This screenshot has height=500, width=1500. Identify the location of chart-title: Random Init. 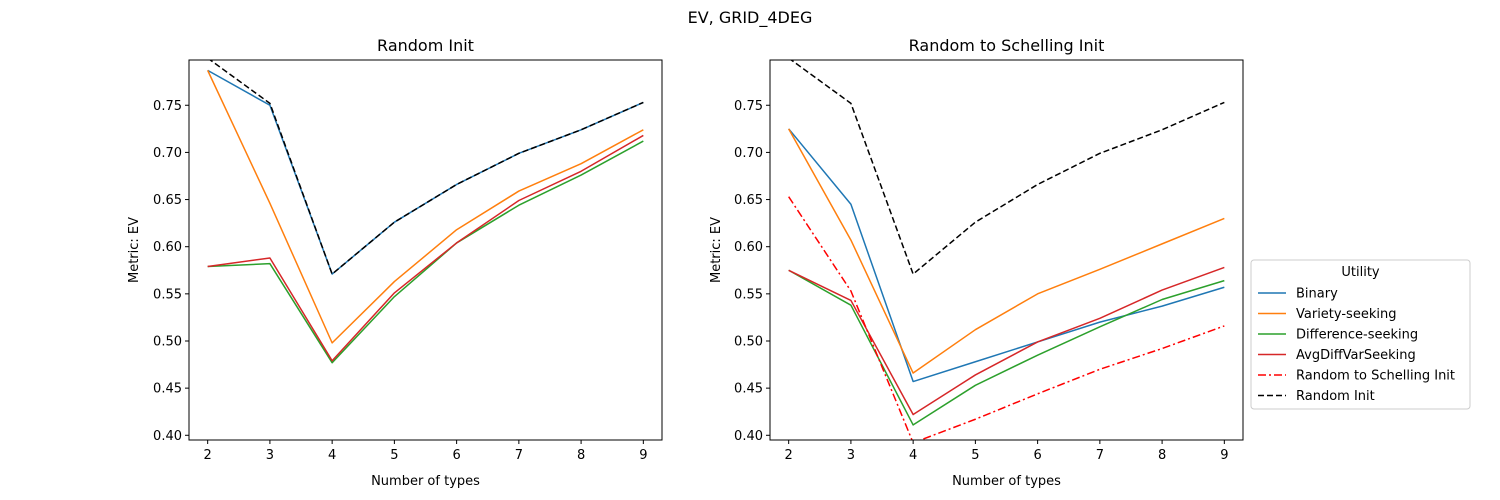
(425, 45).